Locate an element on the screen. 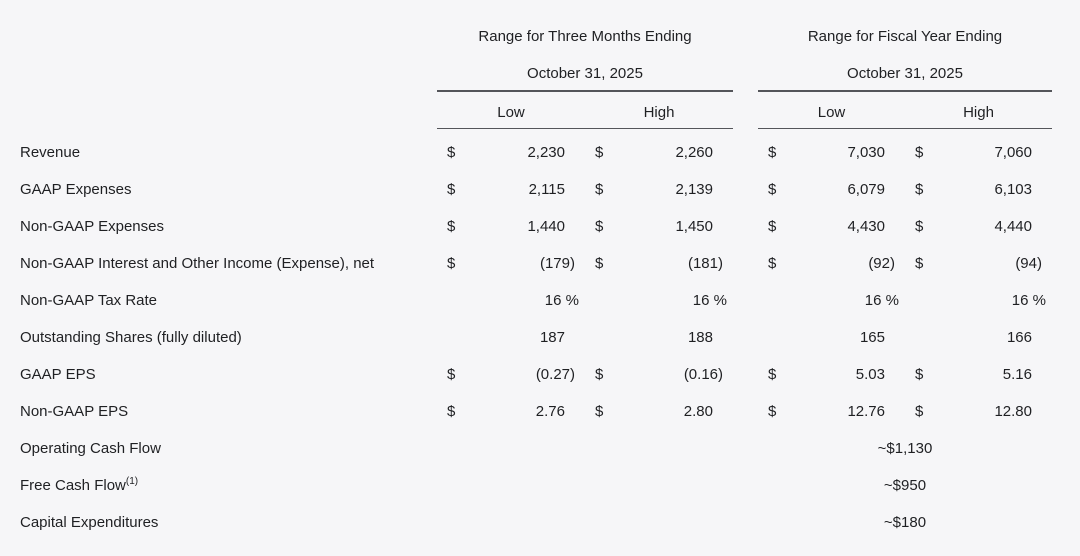 The width and height of the screenshot is (1080, 556). fiscal-year-values: ~$950 is located at coordinates (905, 485).